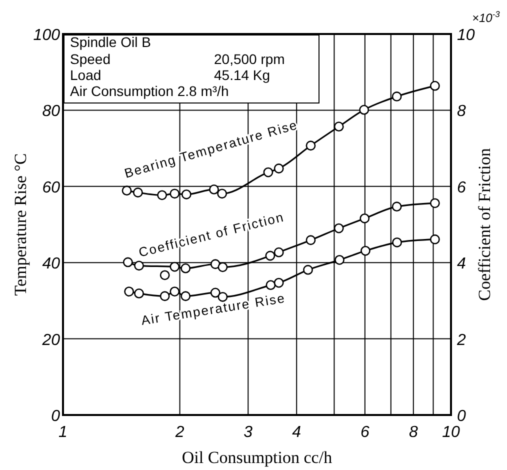  Describe the element at coordinates (461, 340) in the screenshot. I see `y2-tick-label: 2` at that location.